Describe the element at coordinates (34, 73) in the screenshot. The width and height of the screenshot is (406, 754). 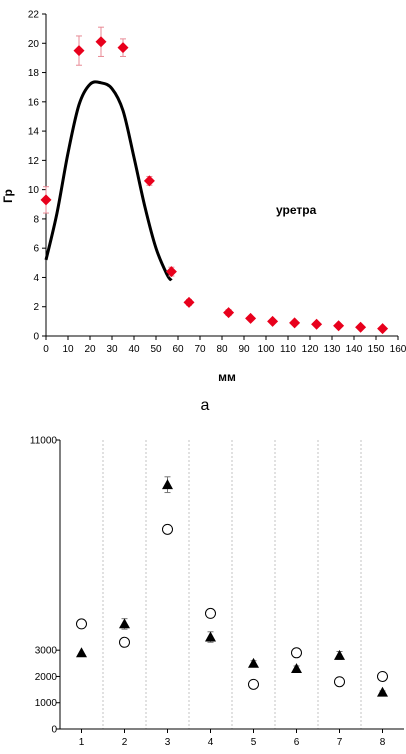
I see `y-tick-label: 18` at that location.